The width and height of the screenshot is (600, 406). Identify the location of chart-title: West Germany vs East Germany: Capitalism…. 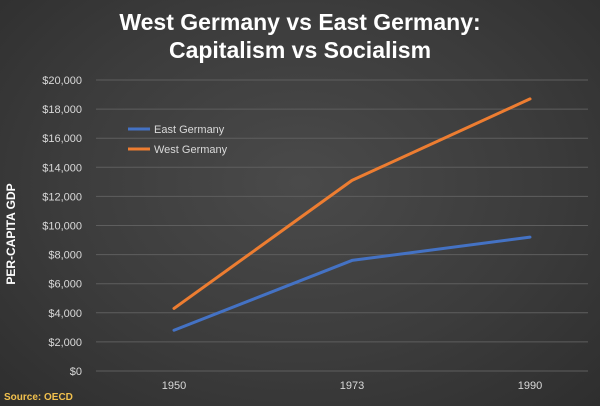
(300, 36).